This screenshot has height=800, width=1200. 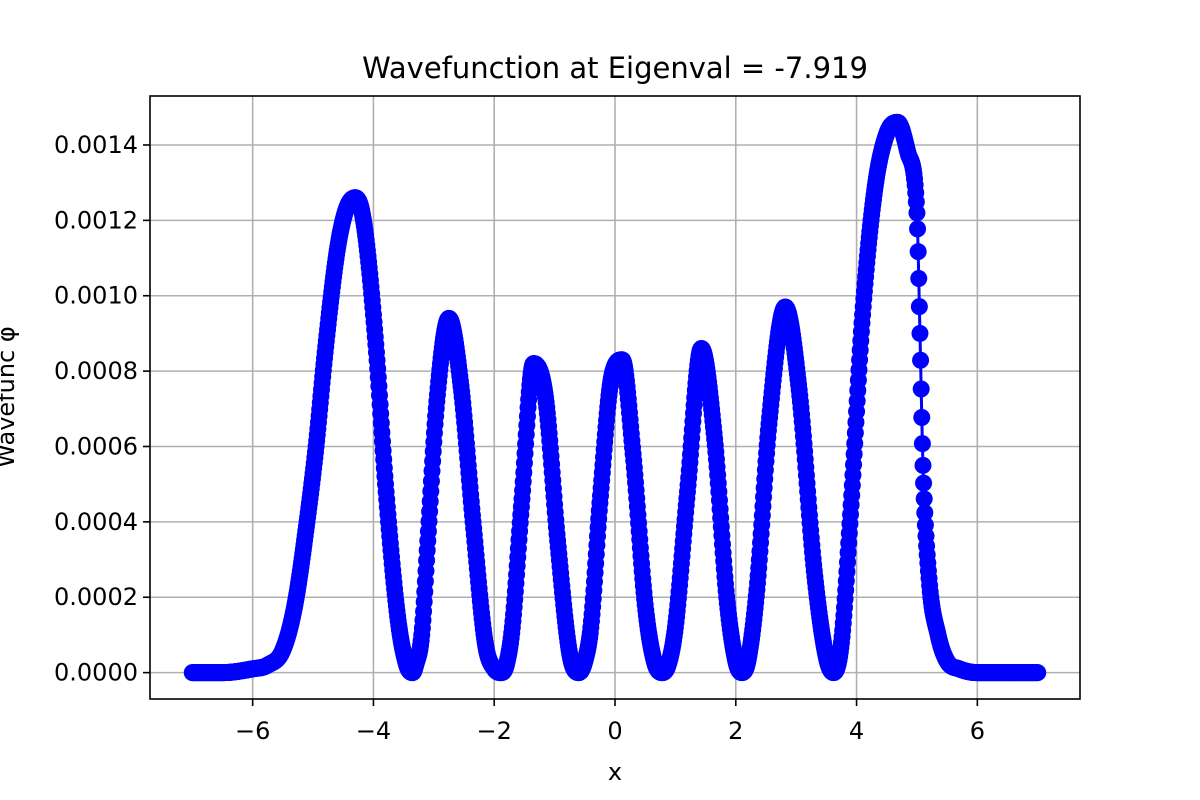 What do you see at coordinates (96, 446) in the screenshot?
I see `y-tick-label: 0.0006` at bounding box center [96, 446].